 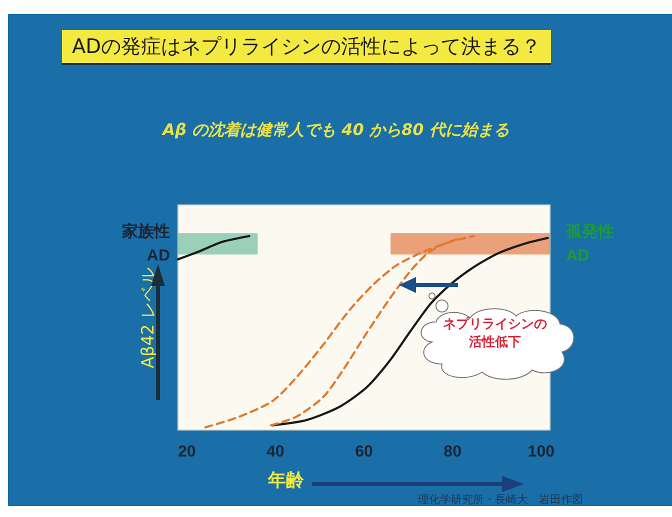 I want to click on x-tick-label: 100, so click(x=541, y=452).